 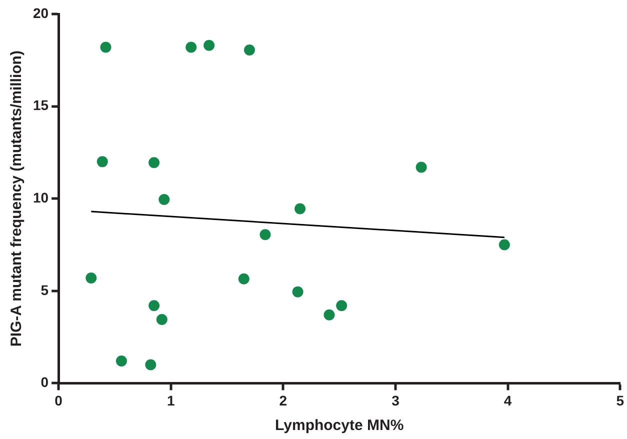 What do you see at coordinates (339, 425) in the screenshot?
I see `x-axis-title: Lymphocyte MN%` at bounding box center [339, 425].